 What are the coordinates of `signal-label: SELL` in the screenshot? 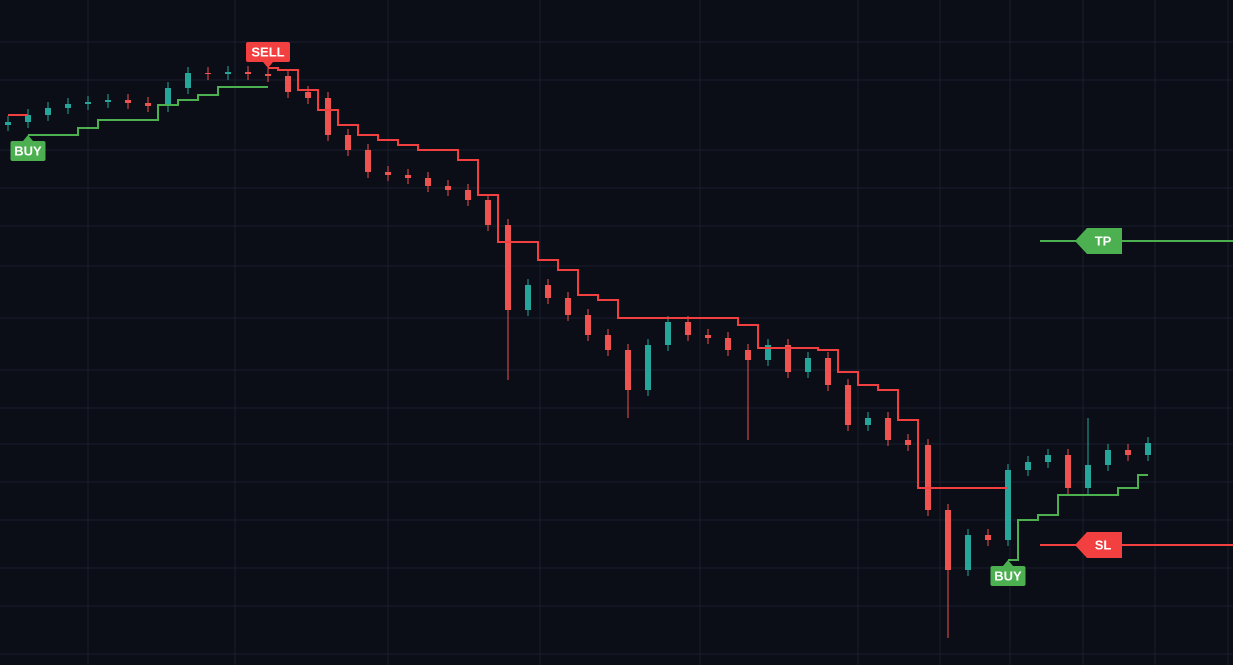 It's located at (267, 51).